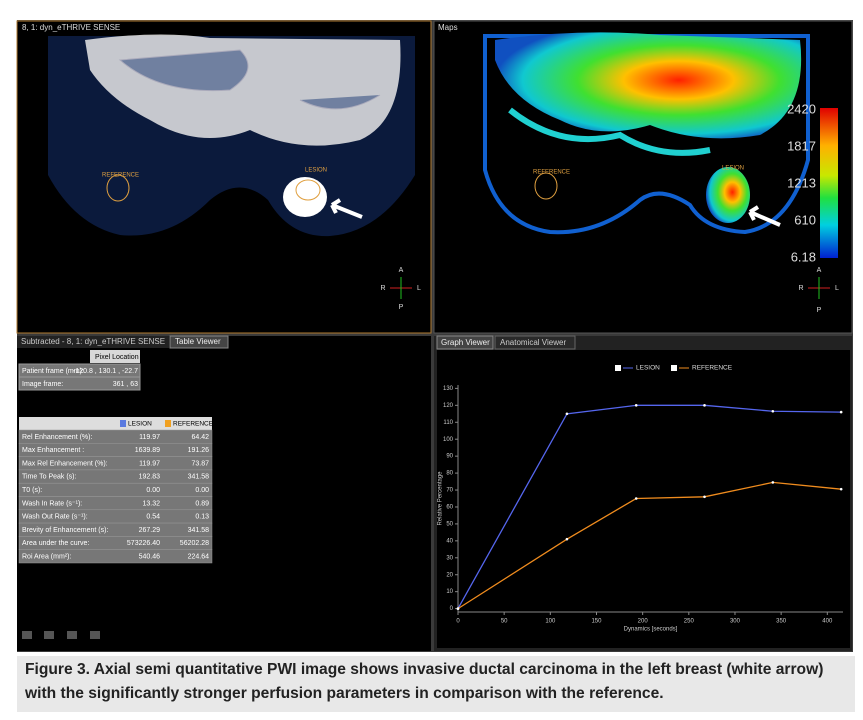  What do you see at coordinates (147, 450) in the screenshot?
I see `table-cell: 1639.89` at bounding box center [147, 450].